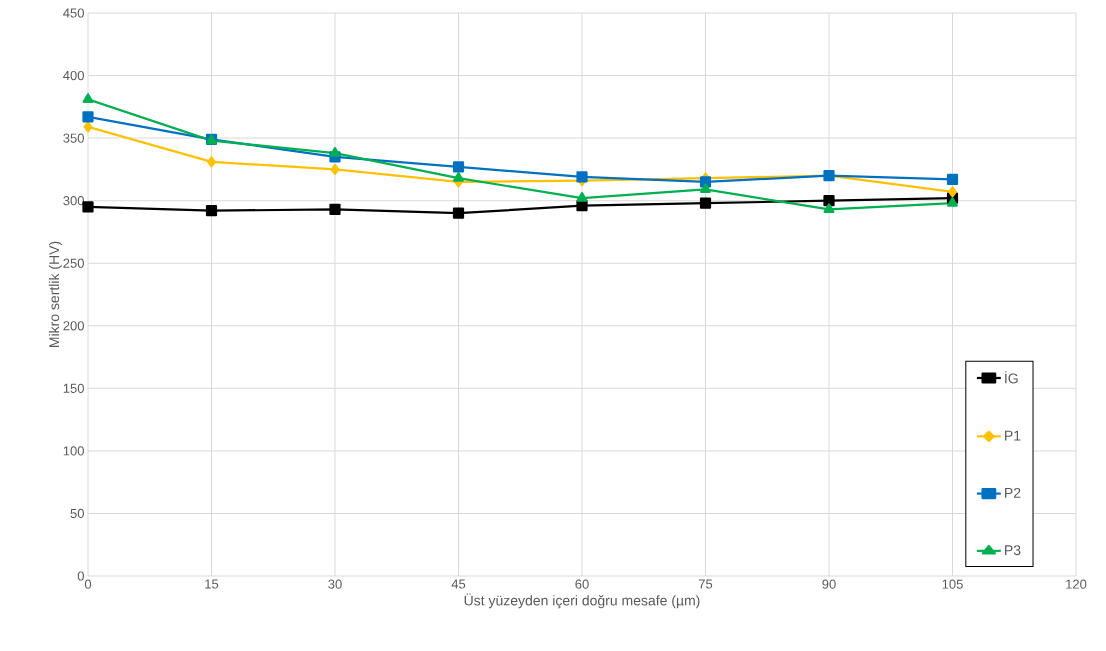  Describe the element at coordinates (88, 584) in the screenshot. I see `x-tick-label: 0` at that location.